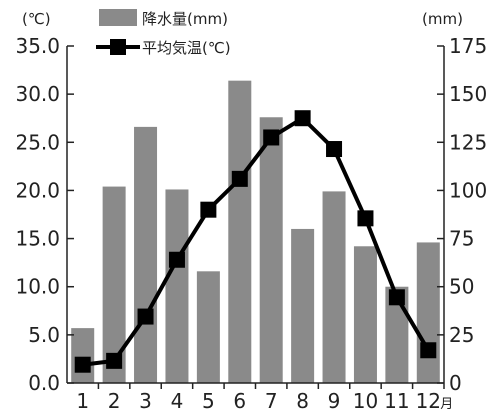 The height and width of the screenshot is (412, 499). What do you see at coordinates (468, 46) in the screenshot?
I see `right-axis-tick-label: 175` at bounding box center [468, 46].